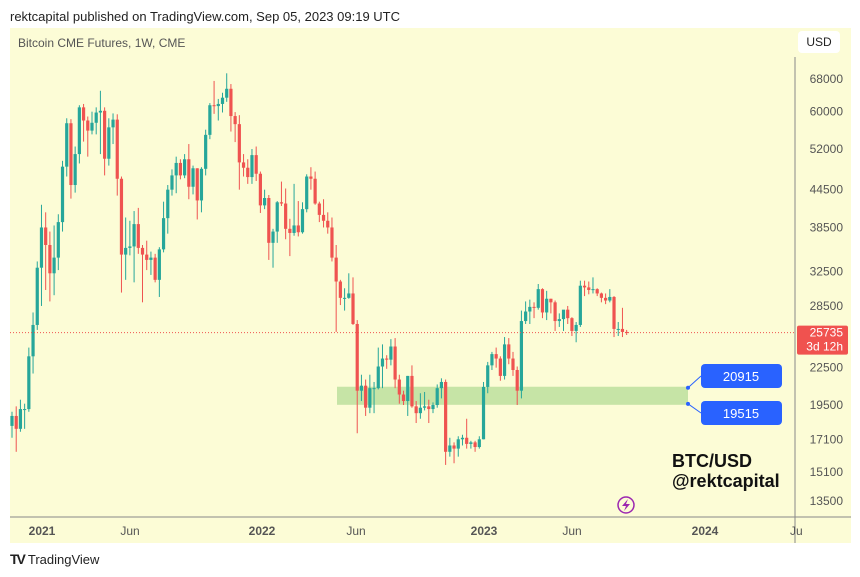 The image size is (860, 577). Describe the element at coordinates (484, 531) in the screenshot. I see `time-tick-label: 2023` at that location.